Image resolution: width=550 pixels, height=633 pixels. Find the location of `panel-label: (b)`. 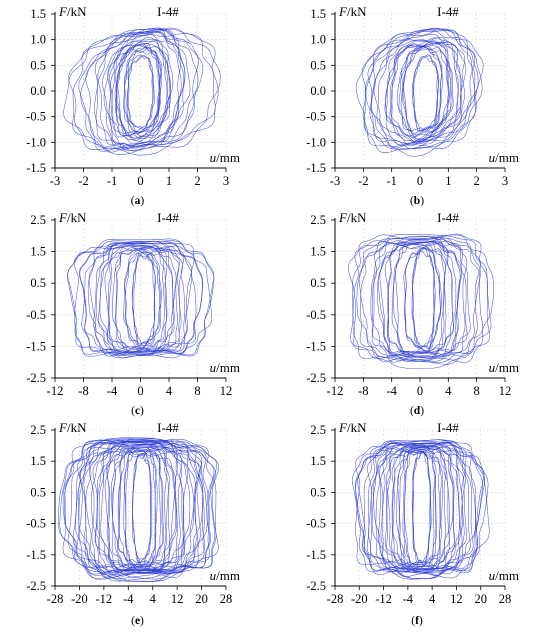

panel-label: (b) is located at coordinates (417, 201).